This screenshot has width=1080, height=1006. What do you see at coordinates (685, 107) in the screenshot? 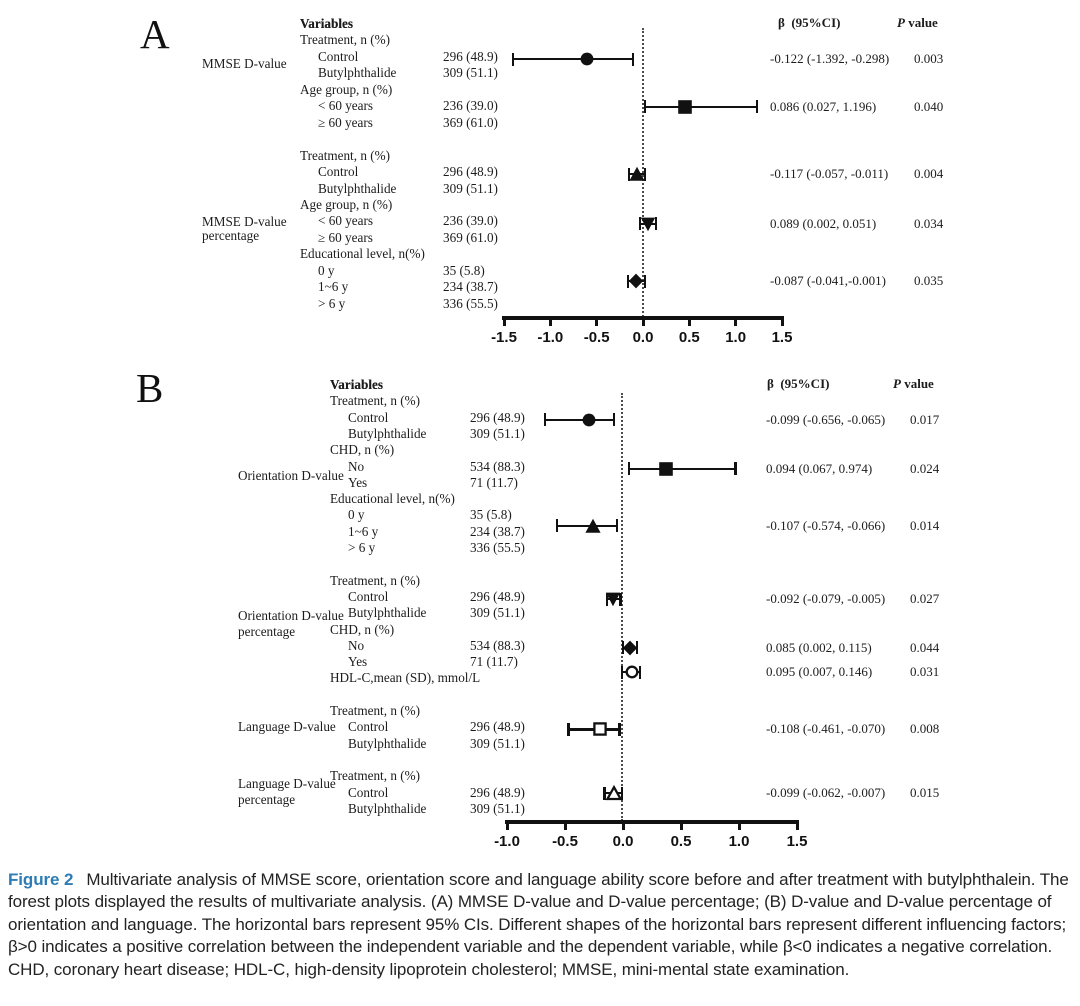
I see `marker-square` at bounding box center [685, 107].